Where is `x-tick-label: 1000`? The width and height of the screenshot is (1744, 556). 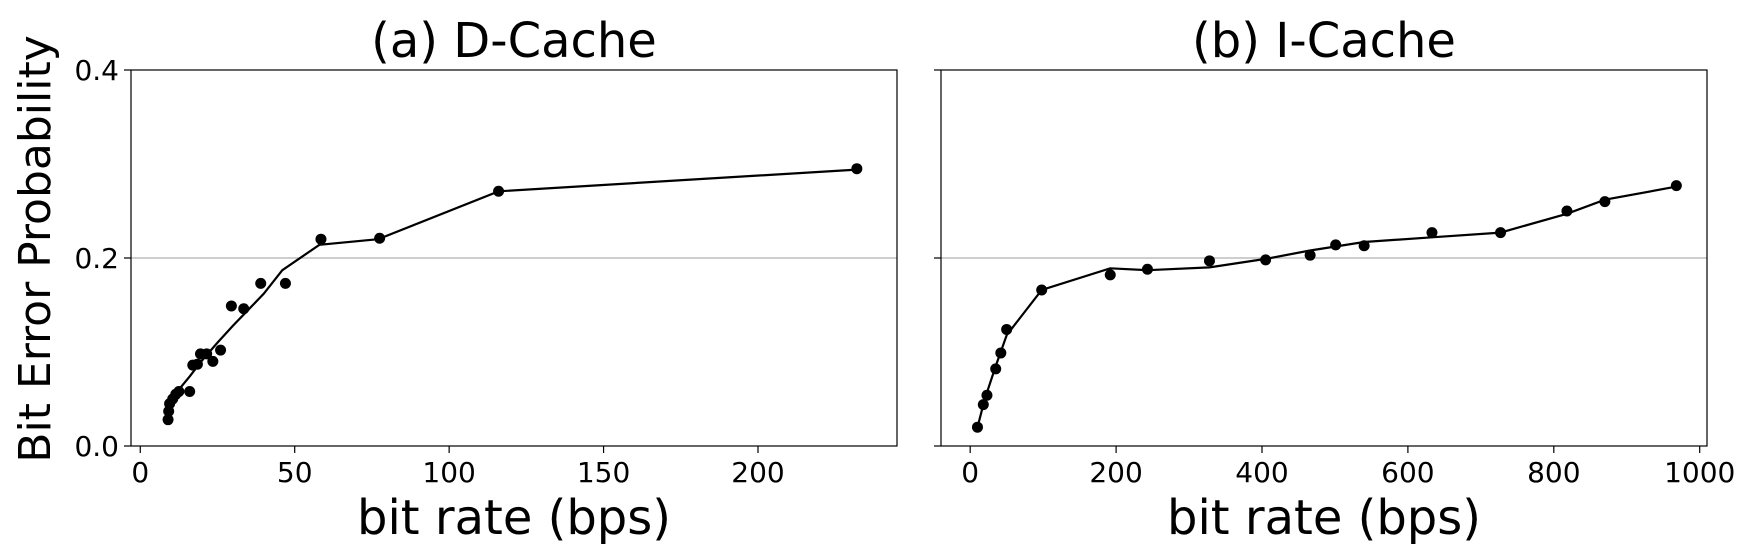 x-tick-label: 1000 is located at coordinates (1699, 472).